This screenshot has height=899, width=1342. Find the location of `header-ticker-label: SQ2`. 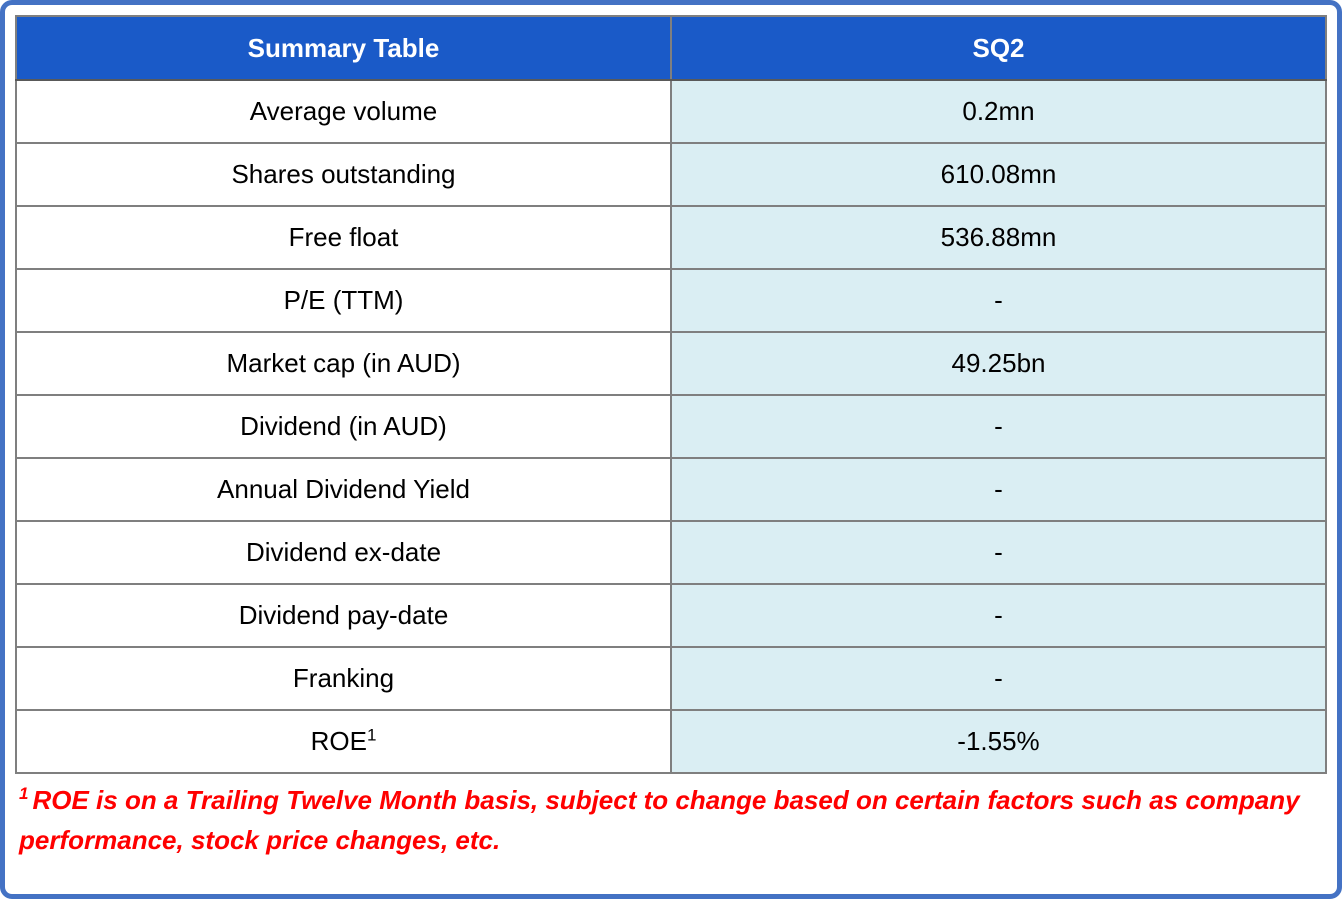

header-ticker-label: SQ2 is located at coordinates (998, 47).